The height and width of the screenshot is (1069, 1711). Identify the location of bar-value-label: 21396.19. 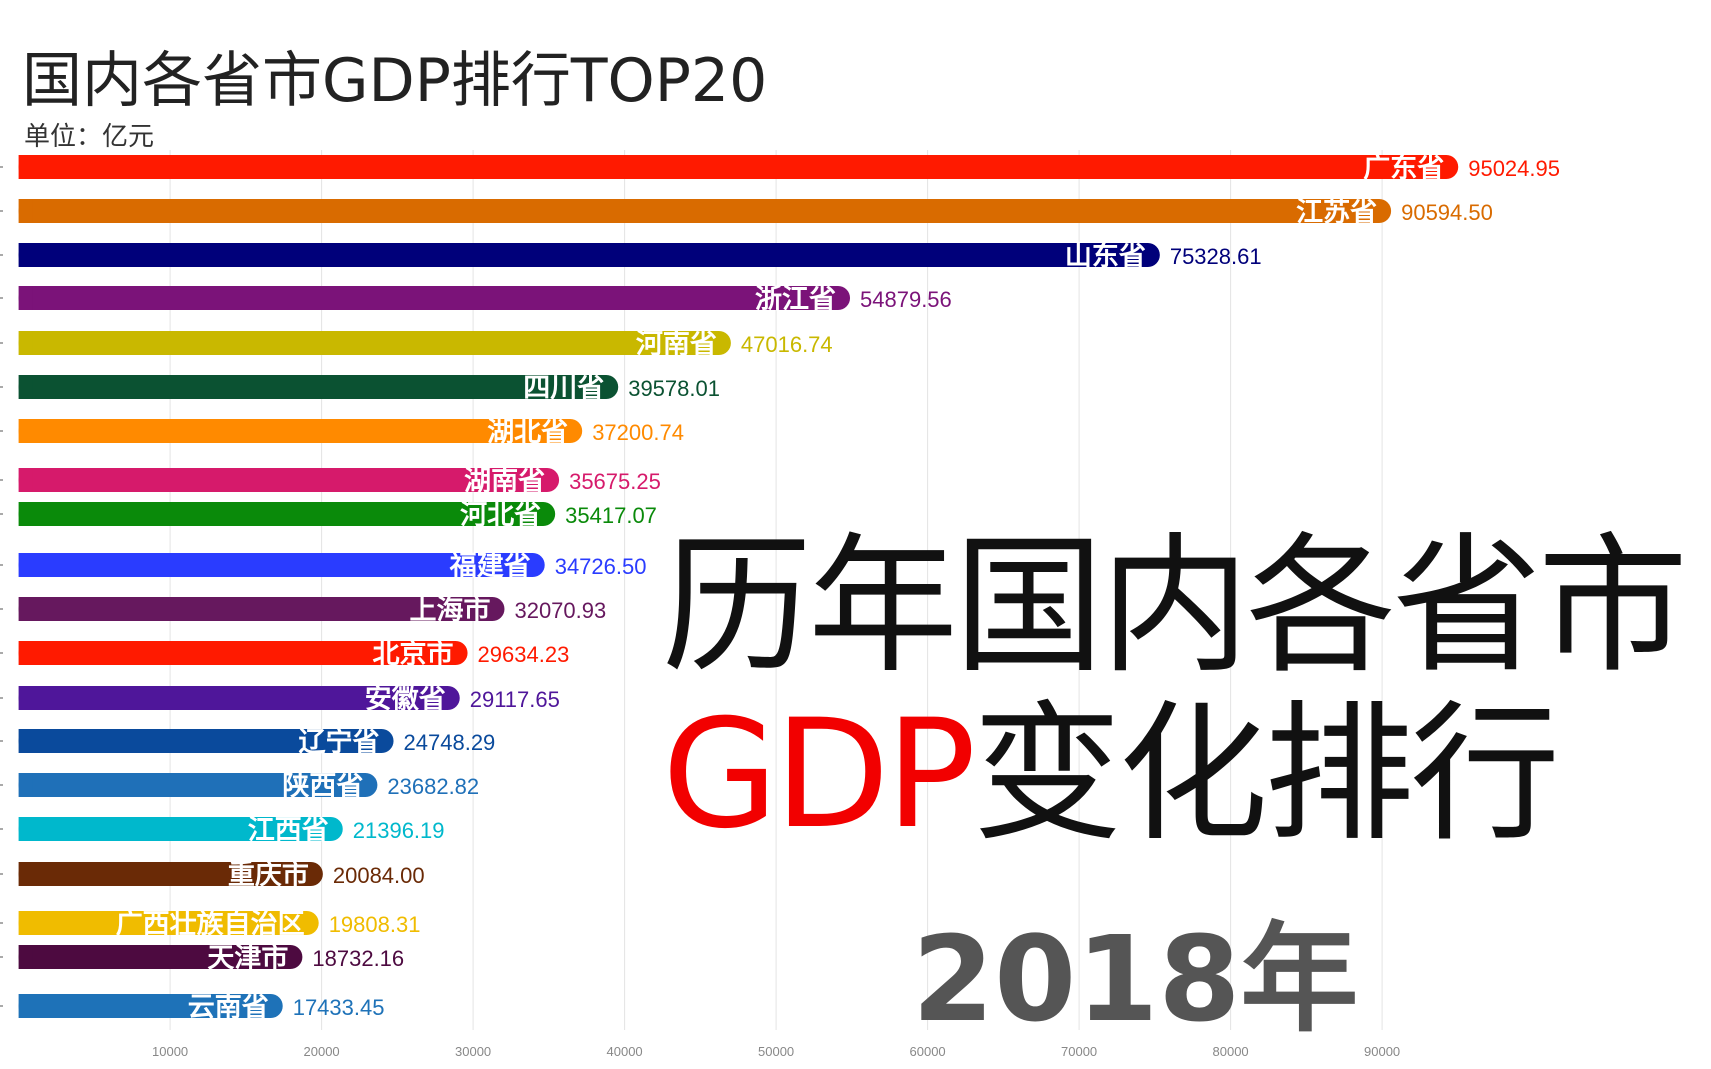
(399, 830).